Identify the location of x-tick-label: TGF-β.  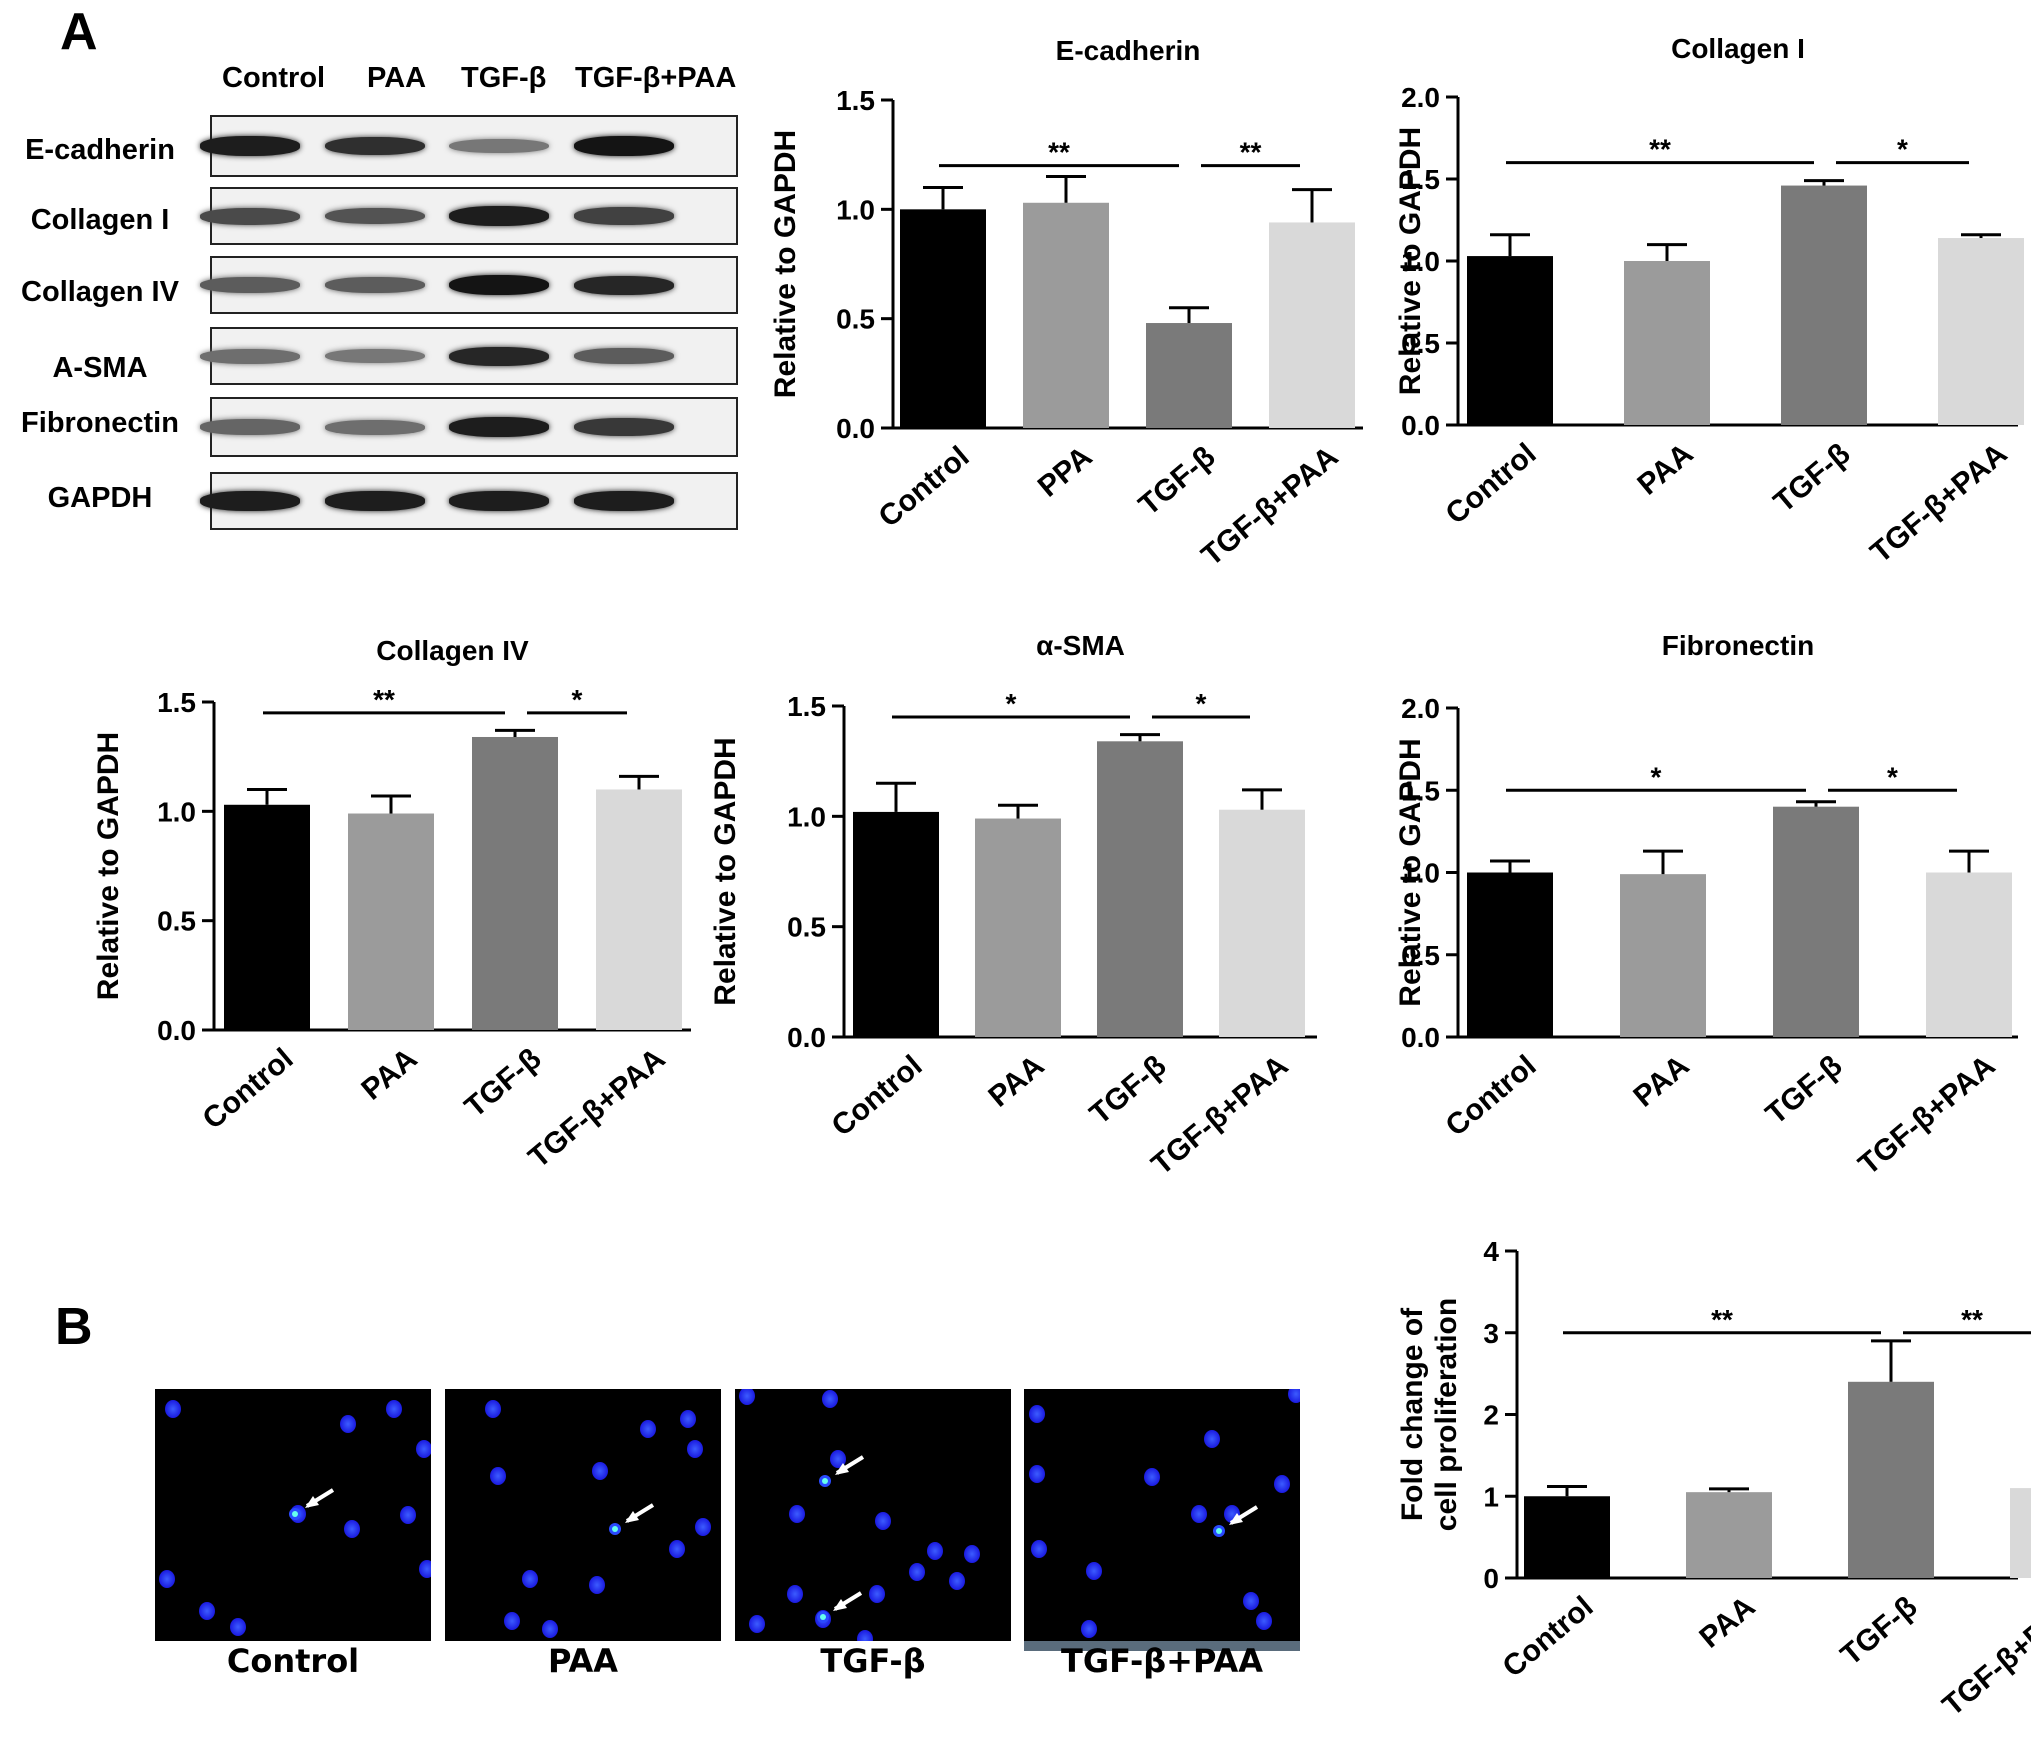
(1812, 478).